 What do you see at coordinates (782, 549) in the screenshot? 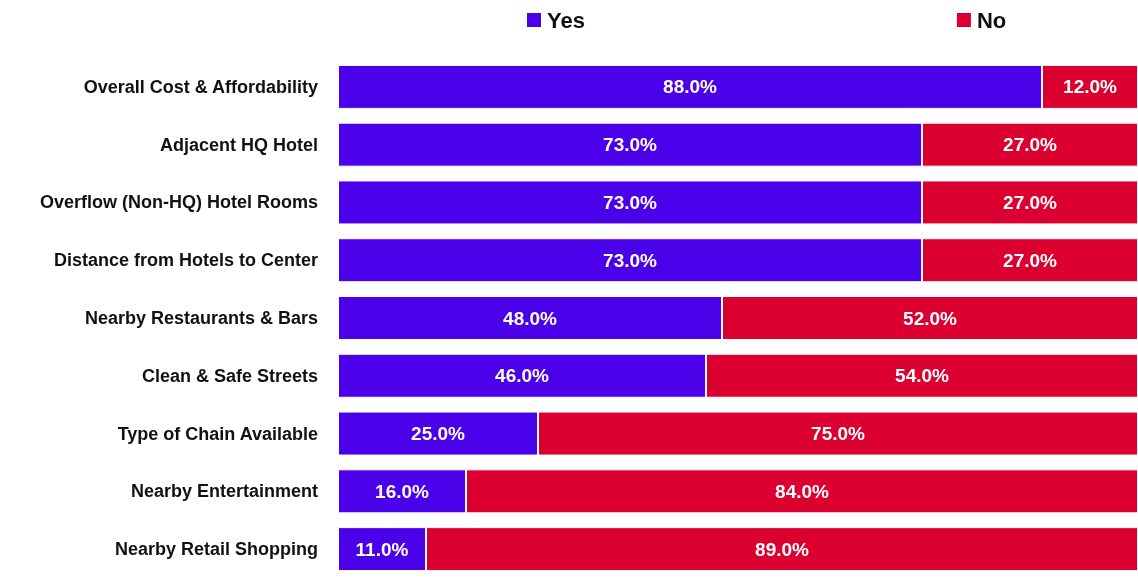
I see `data-label: 89.0%` at bounding box center [782, 549].